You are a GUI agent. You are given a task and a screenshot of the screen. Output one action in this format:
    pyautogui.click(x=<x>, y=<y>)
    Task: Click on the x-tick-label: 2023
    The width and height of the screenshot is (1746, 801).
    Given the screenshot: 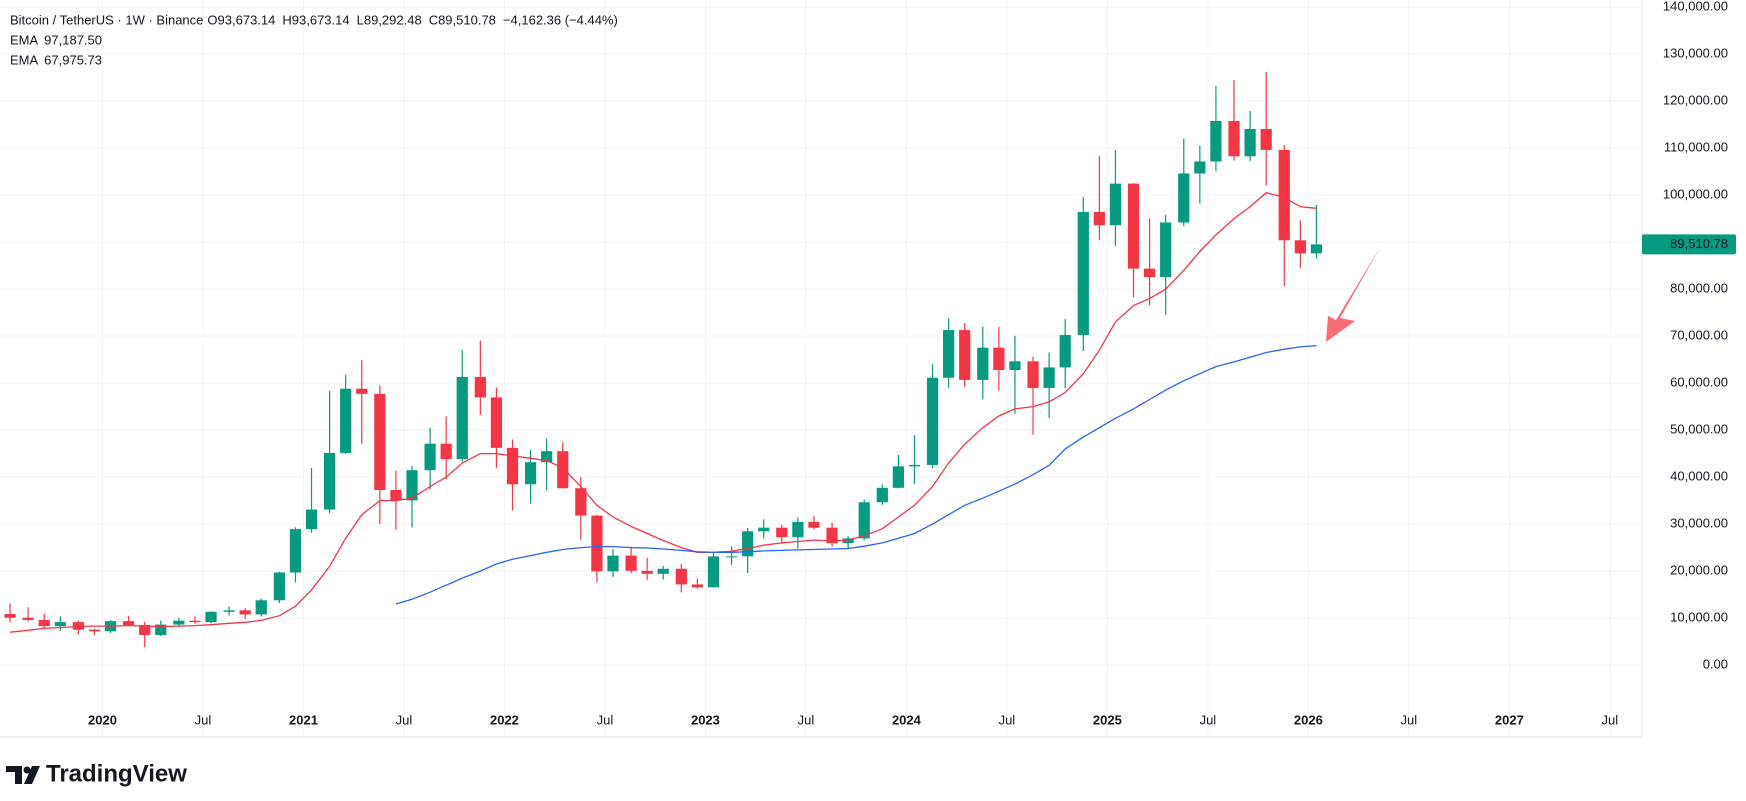 What is the action you would take?
    pyautogui.click(x=705, y=719)
    